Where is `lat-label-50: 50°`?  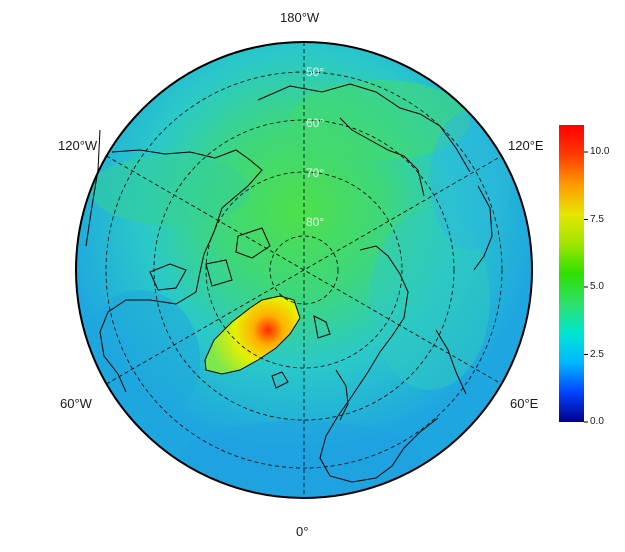 lat-label-50: 50° is located at coordinates (315, 72).